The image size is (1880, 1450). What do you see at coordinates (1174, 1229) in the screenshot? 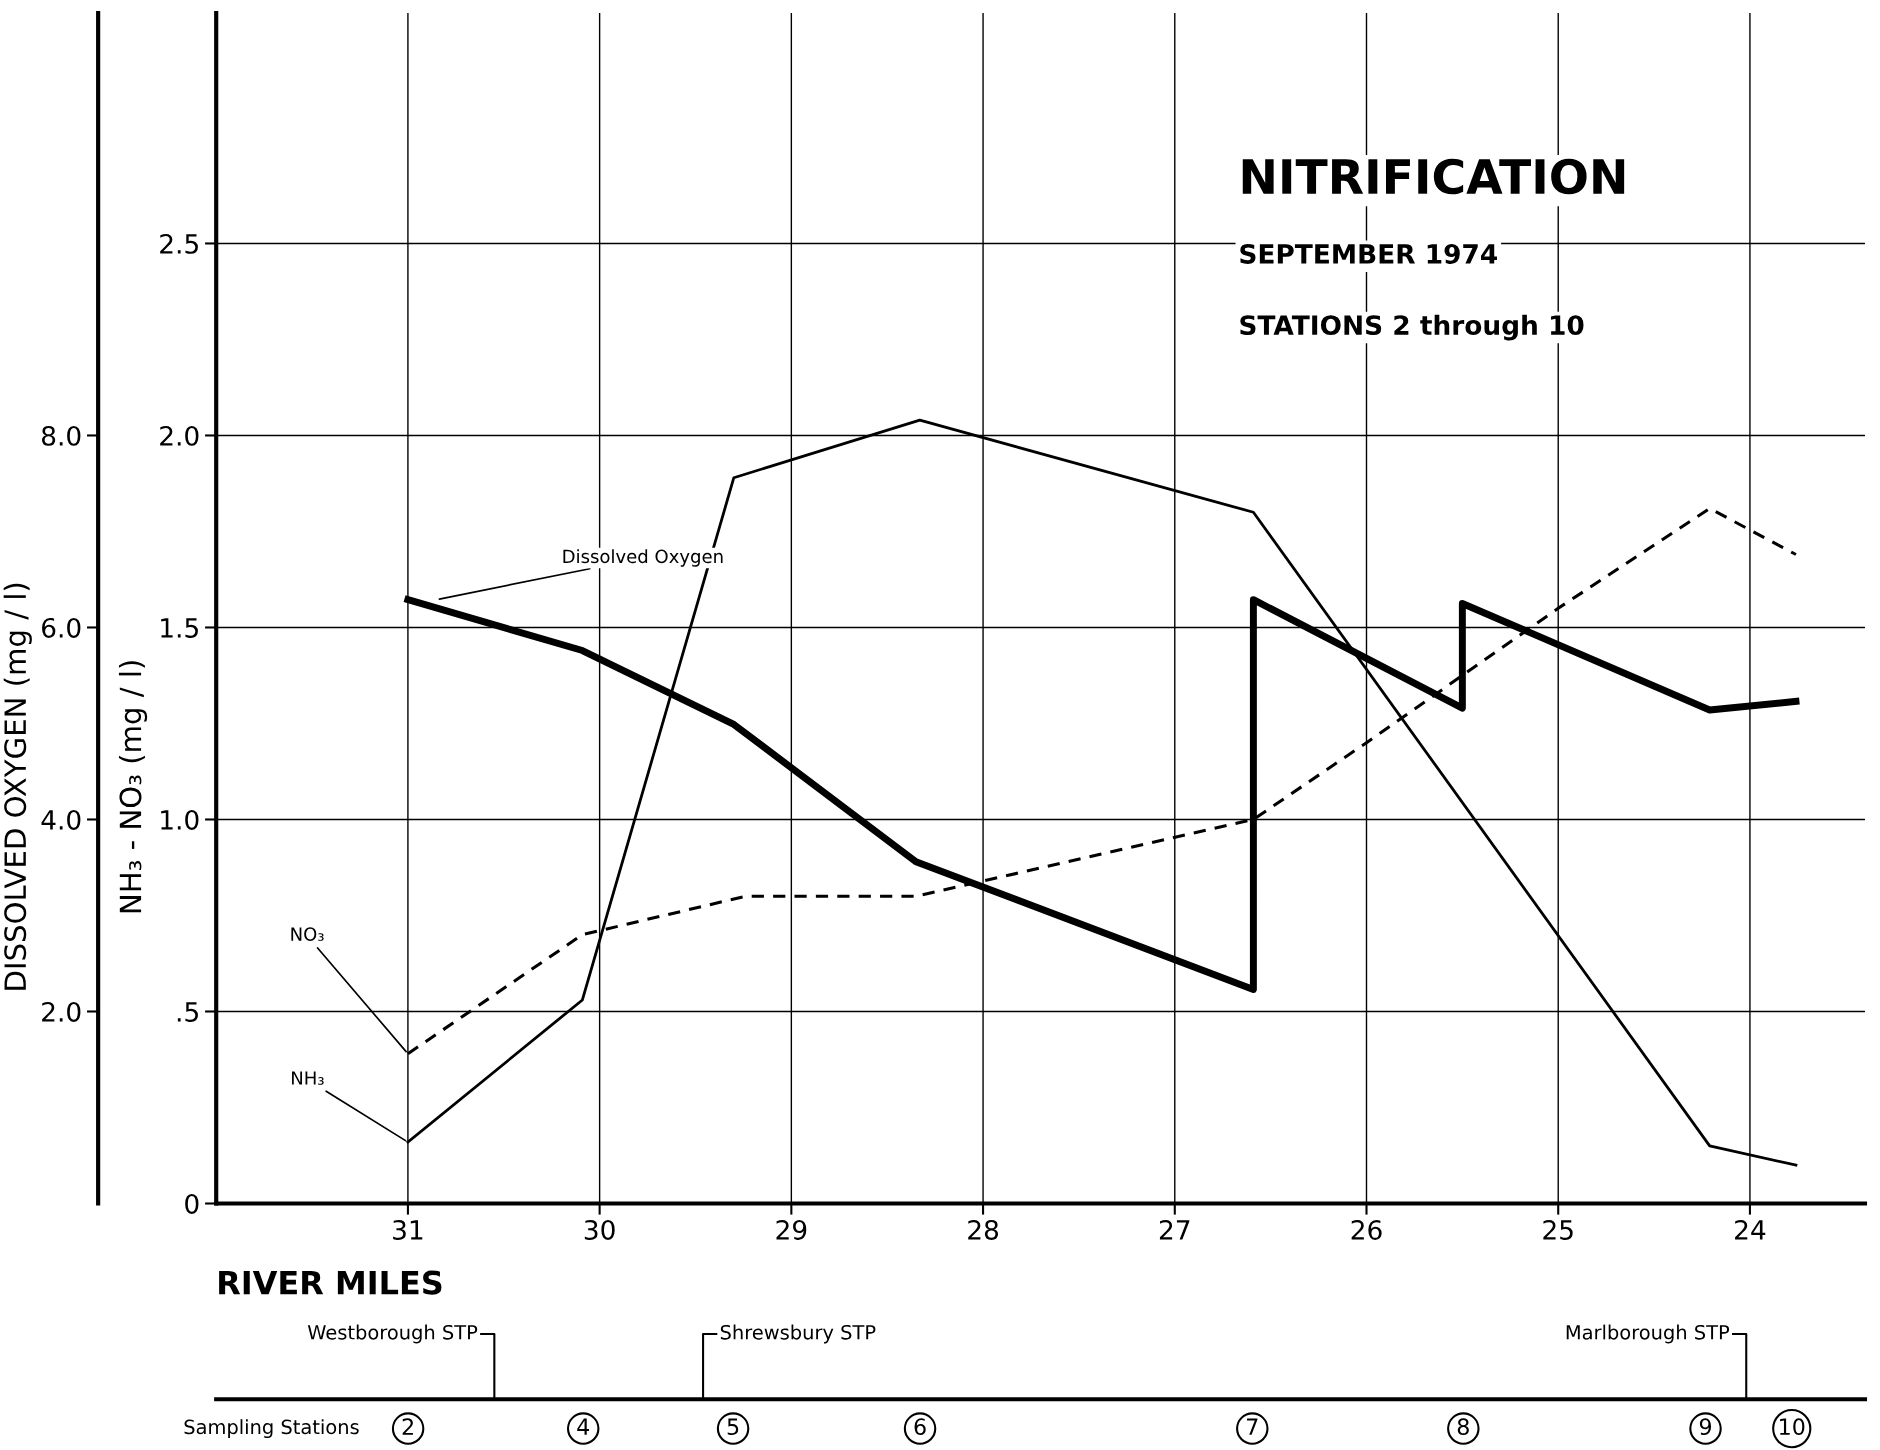
I see `x-tick-label: 27` at bounding box center [1174, 1229].